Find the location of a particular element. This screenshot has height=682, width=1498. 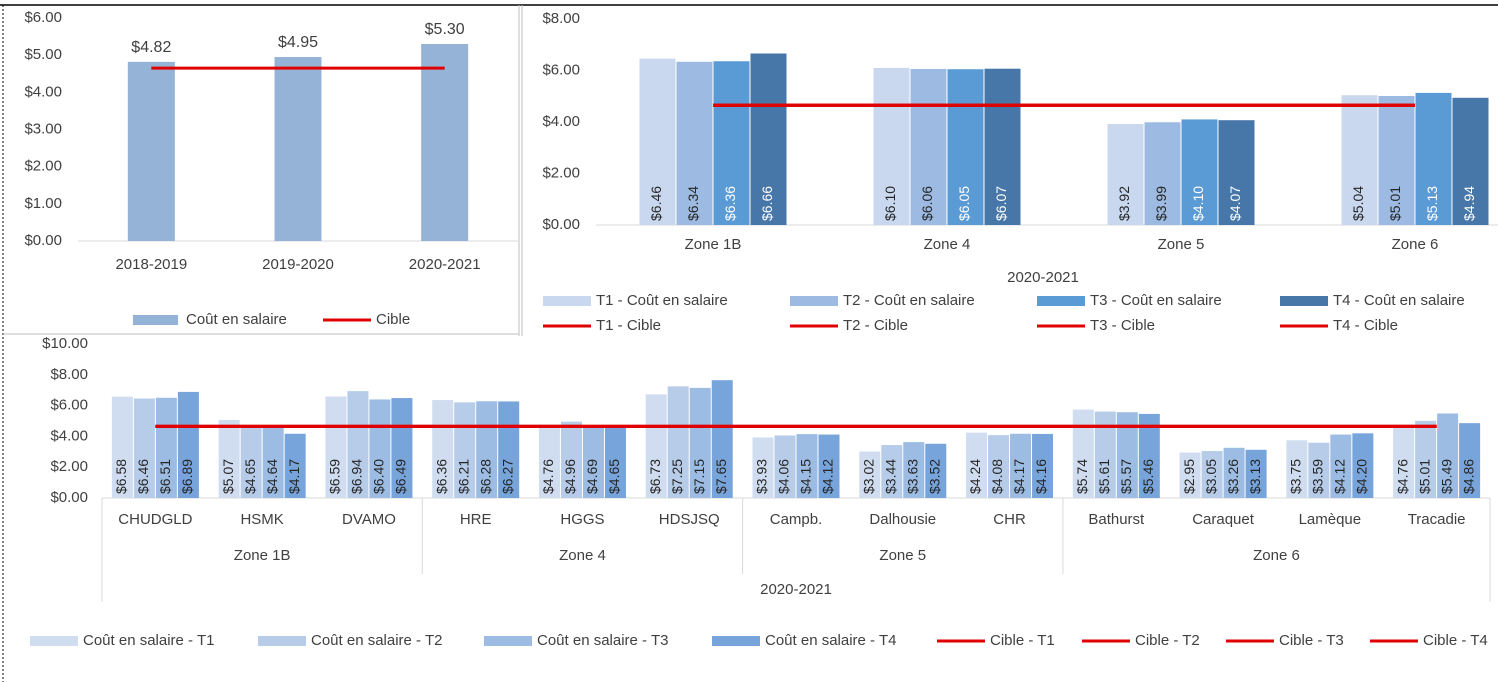

x-tick-label: Zone 1B is located at coordinates (713, 244).